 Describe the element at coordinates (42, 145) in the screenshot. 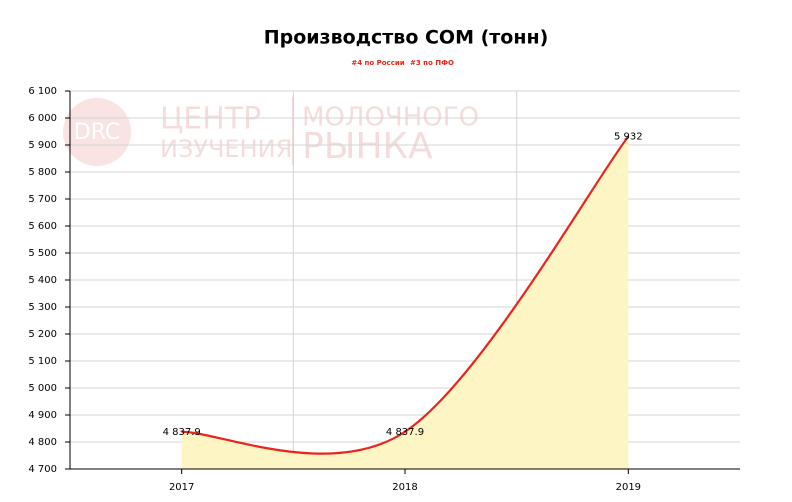

I see `y-tick-label: 5 900` at that location.